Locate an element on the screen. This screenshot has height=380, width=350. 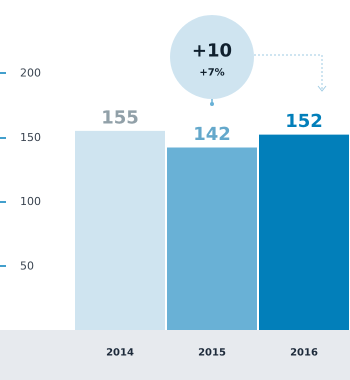
data-label: 142 is located at coordinates (212, 135).